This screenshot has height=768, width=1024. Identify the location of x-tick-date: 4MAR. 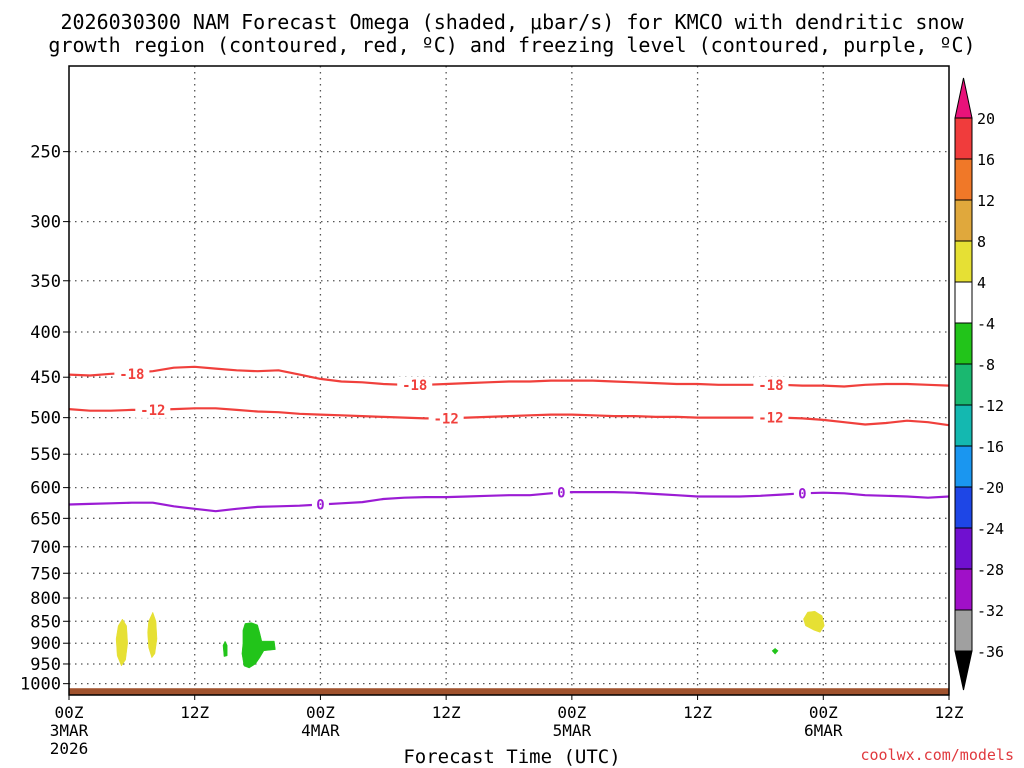
(320, 730).